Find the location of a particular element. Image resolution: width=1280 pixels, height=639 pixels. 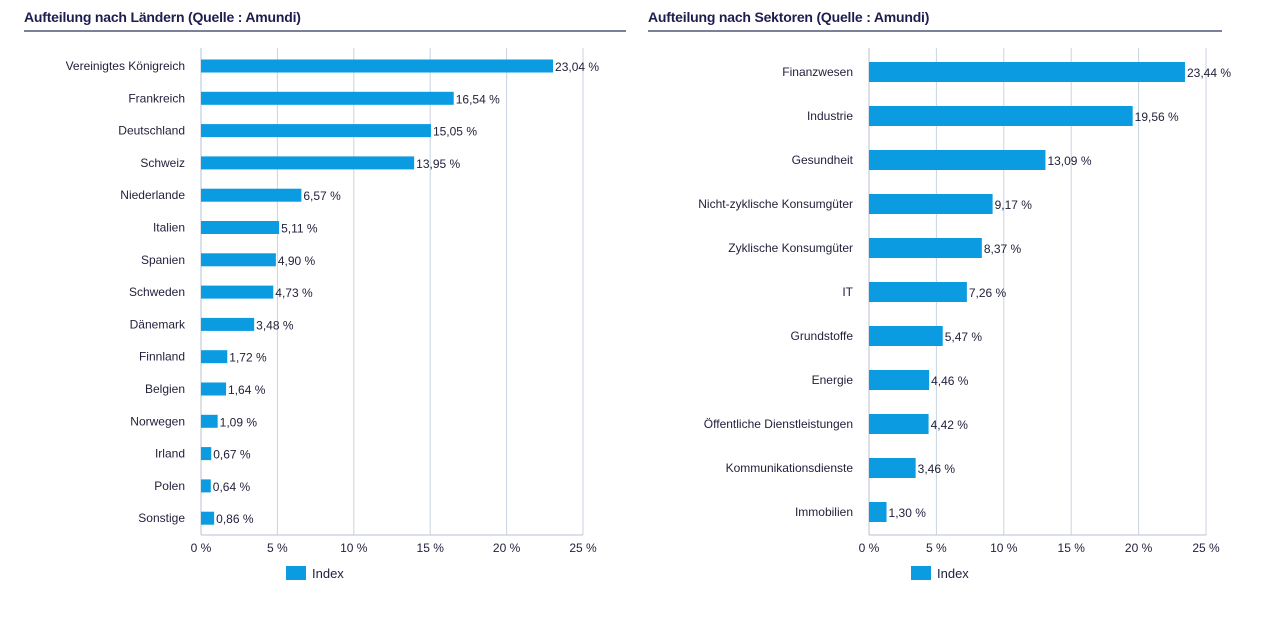

sector-tick-label: 0 % is located at coordinates (869, 548).